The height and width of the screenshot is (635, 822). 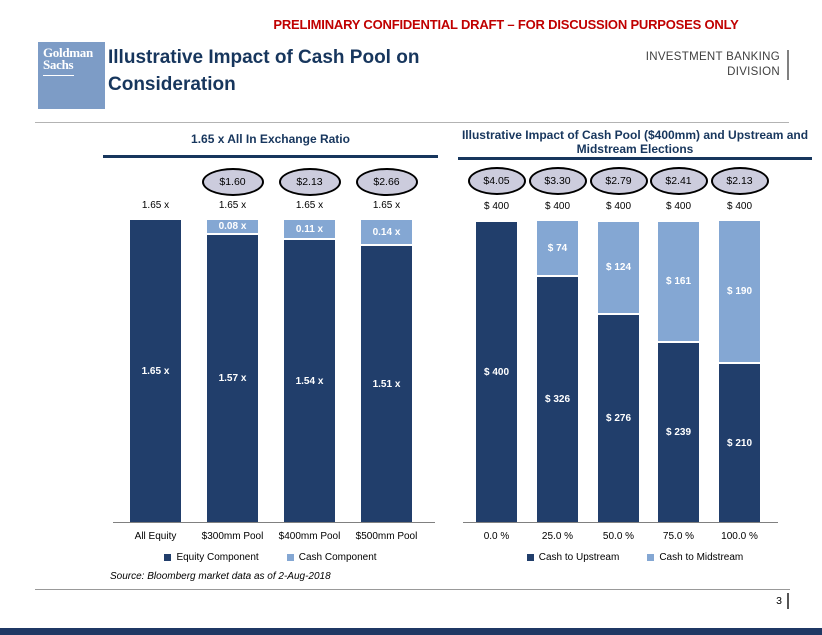 I want to click on bar-segment-equity-component: 1.65 x, so click(x=155, y=371).